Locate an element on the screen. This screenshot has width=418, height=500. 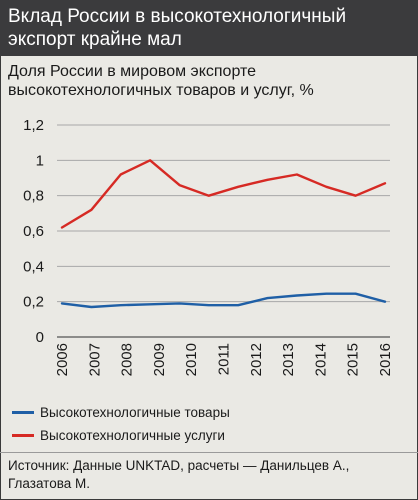
series-line-services is located at coordinates (223, 194).